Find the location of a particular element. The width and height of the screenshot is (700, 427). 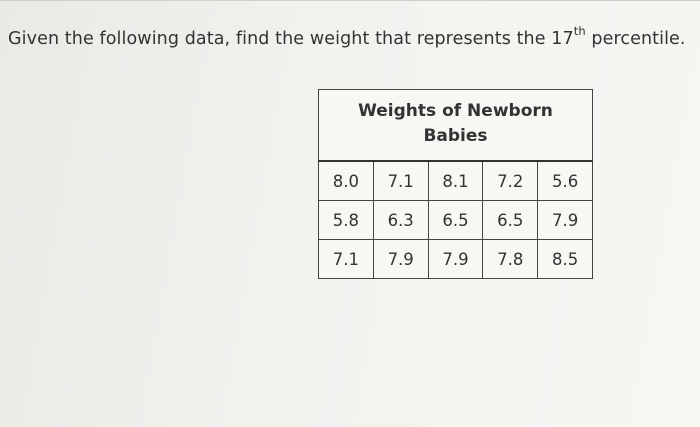

table-header-row: Weights of Newborn Babies is located at coordinates (455, 125).